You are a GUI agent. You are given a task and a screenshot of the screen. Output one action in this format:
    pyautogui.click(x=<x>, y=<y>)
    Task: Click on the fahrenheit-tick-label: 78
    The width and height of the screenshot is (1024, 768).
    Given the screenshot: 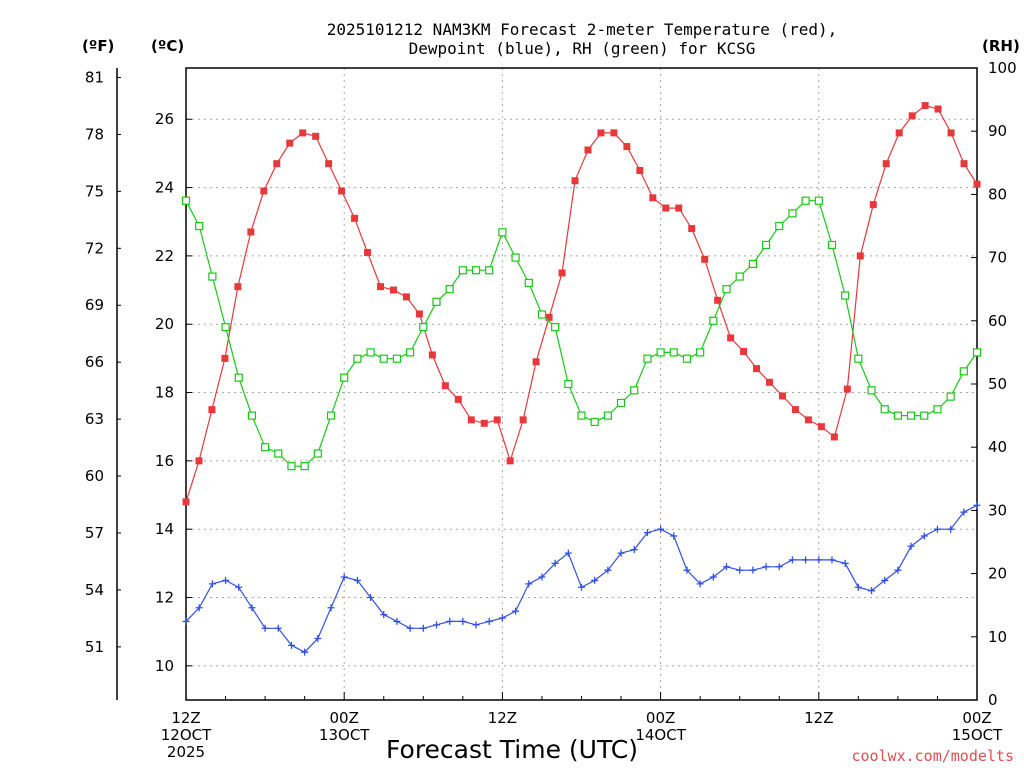 What is the action you would take?
    pyautogui.click(x=94, y=134)
    